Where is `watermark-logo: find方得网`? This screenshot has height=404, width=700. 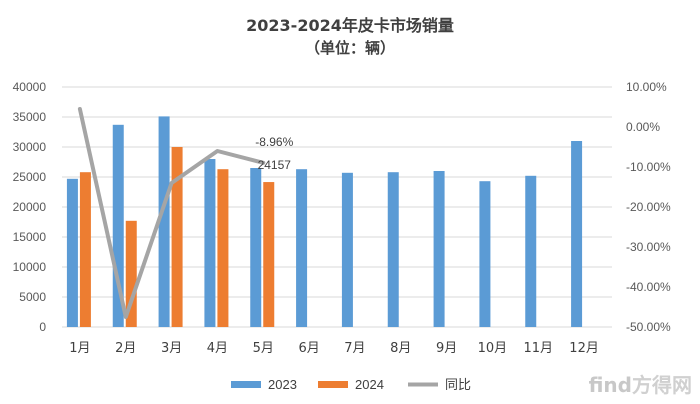
watermark-logo: find方得网 is located at coordinates (640, 383).